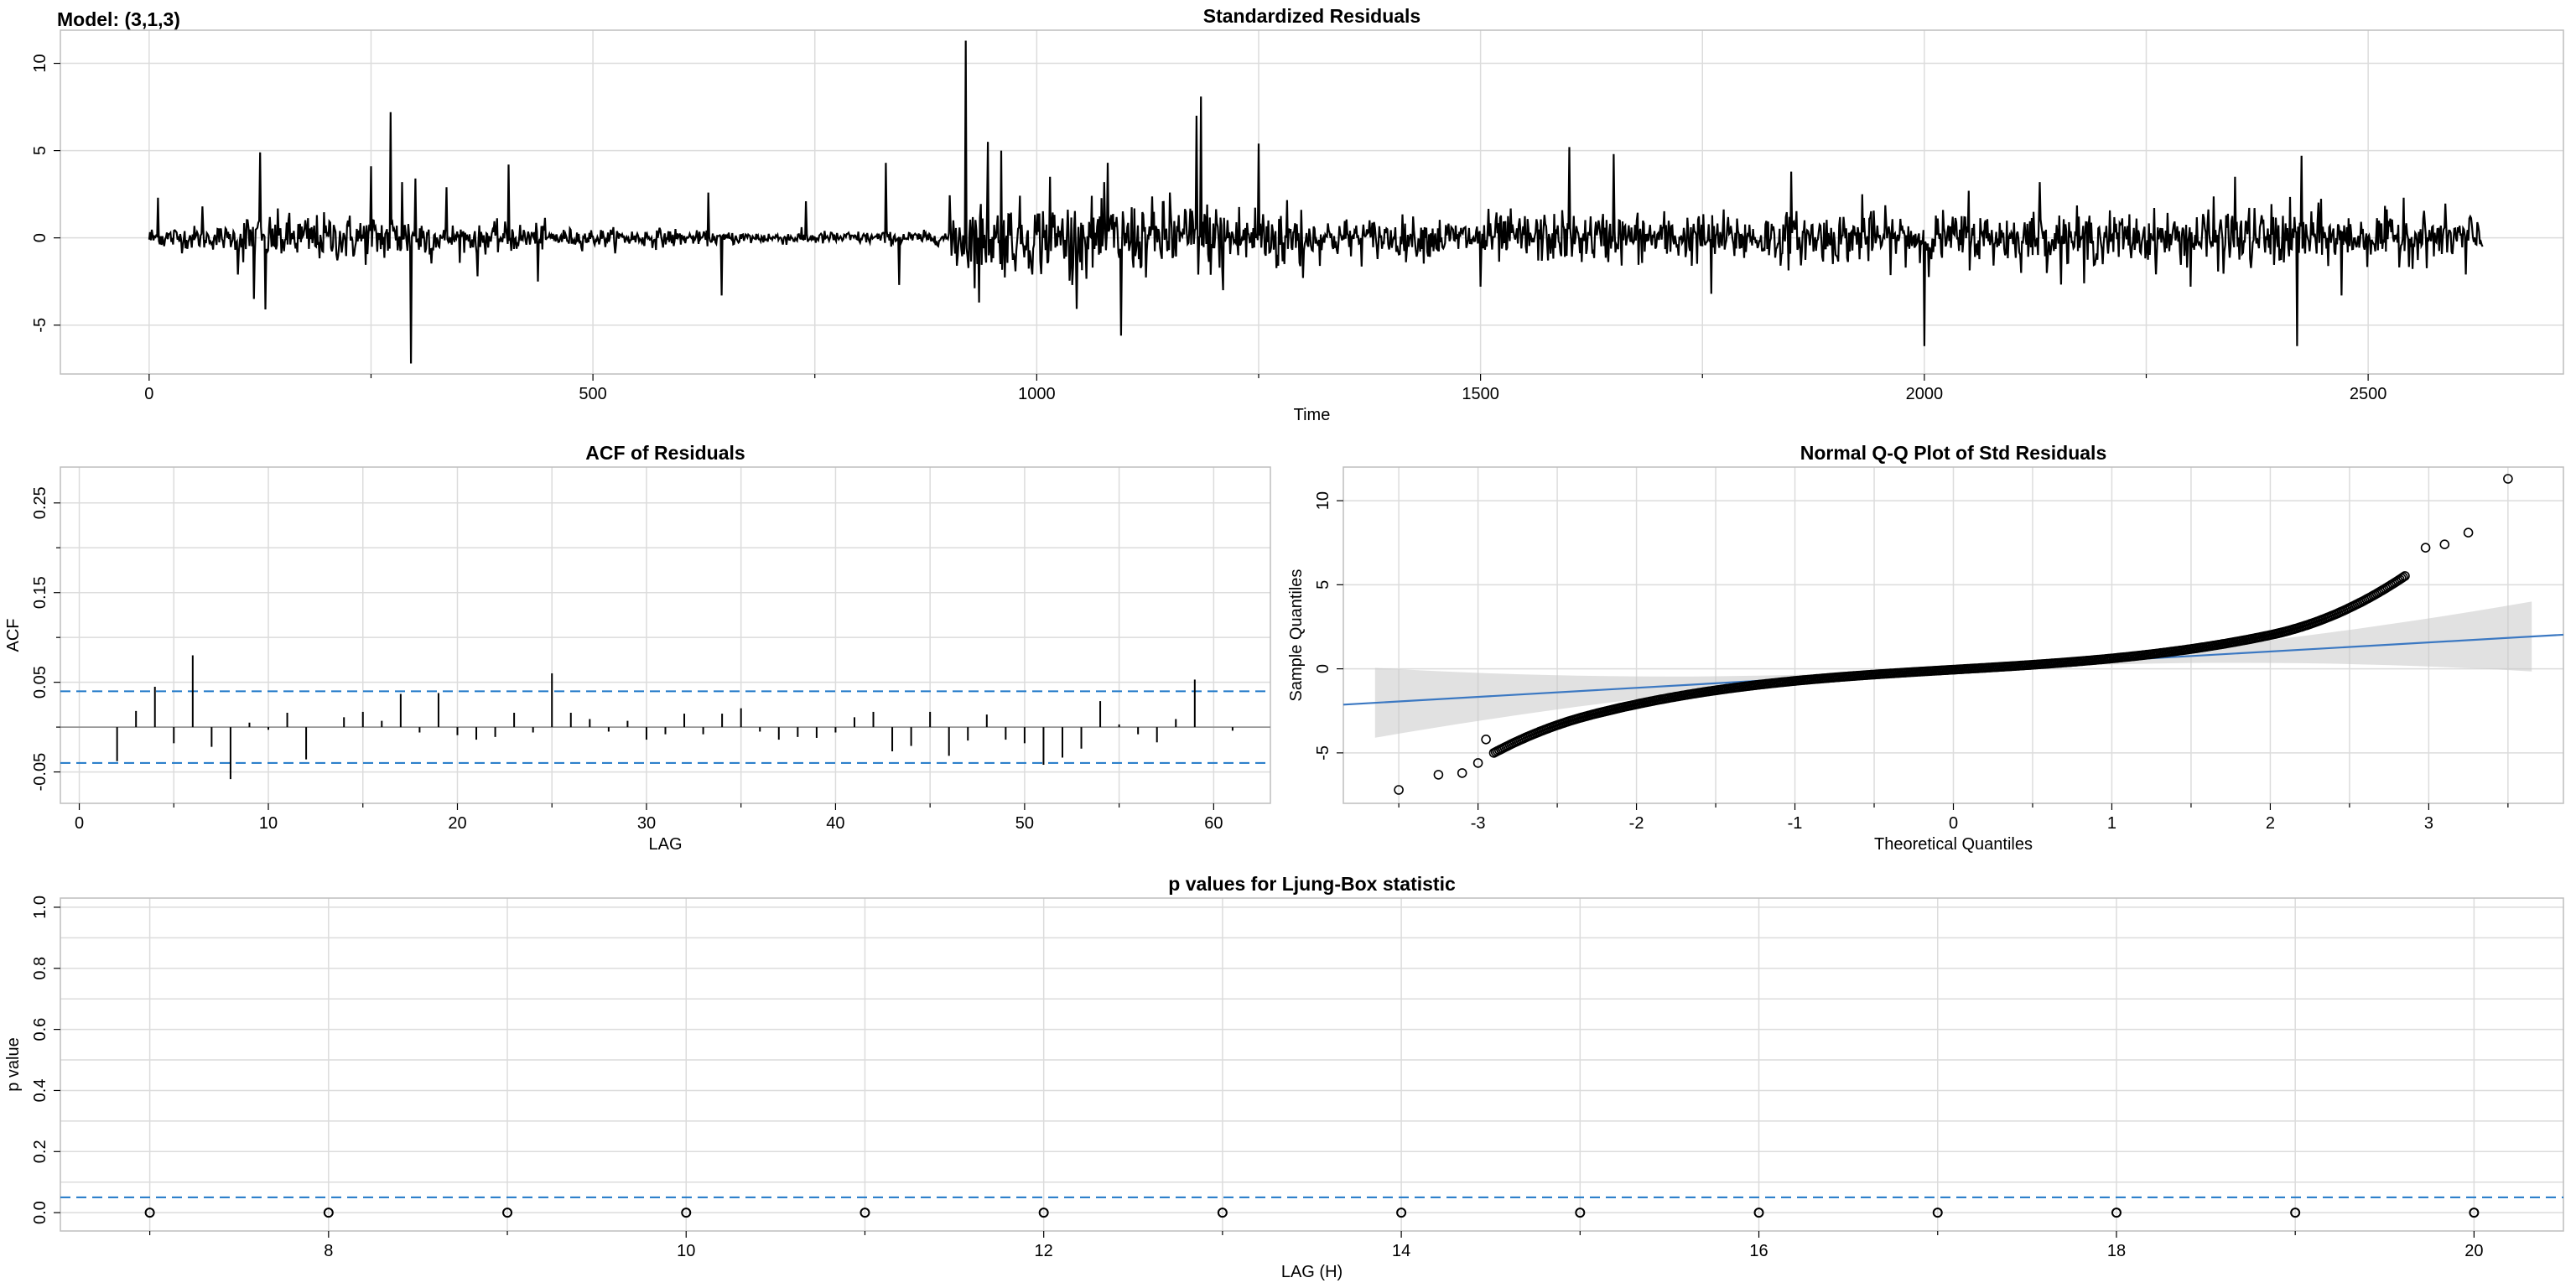 The width and height of the screenshot is (2576, 1288). What do you see at coordinates (665, 844) in the screenshot?
I see `x-axis-label: LAG` at bounding box center [665, 844].